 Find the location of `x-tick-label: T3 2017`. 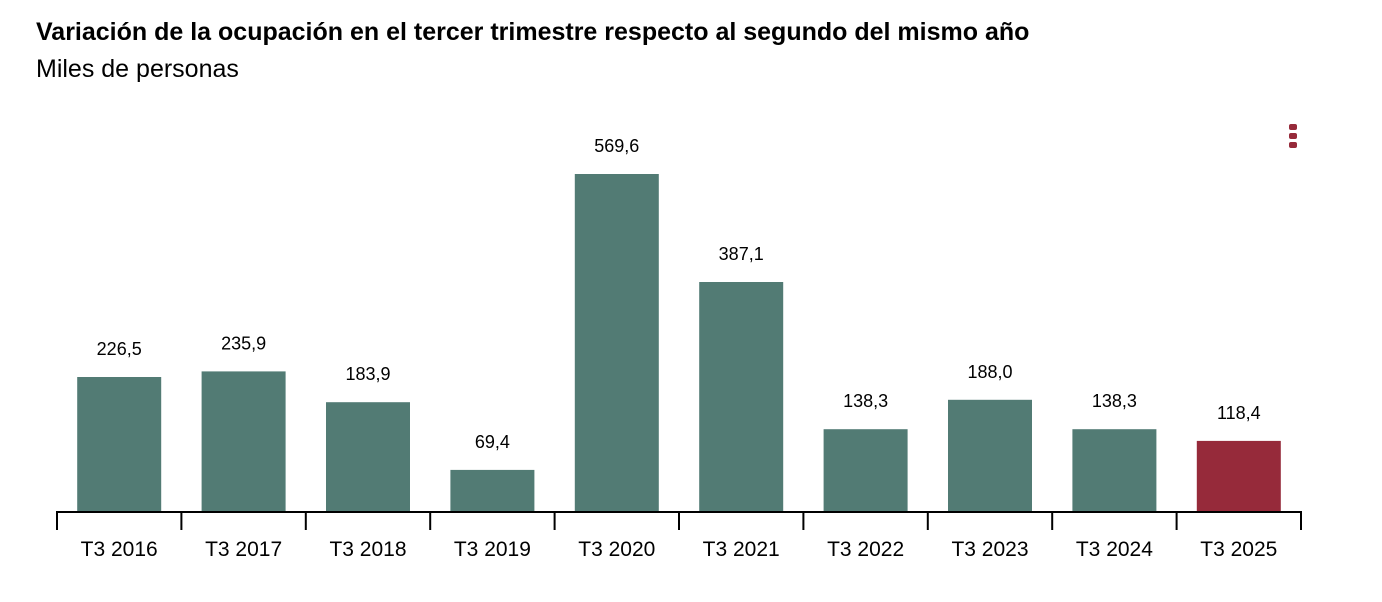

x-tick-label: T3 2017 is located at coordinates (243, 549).